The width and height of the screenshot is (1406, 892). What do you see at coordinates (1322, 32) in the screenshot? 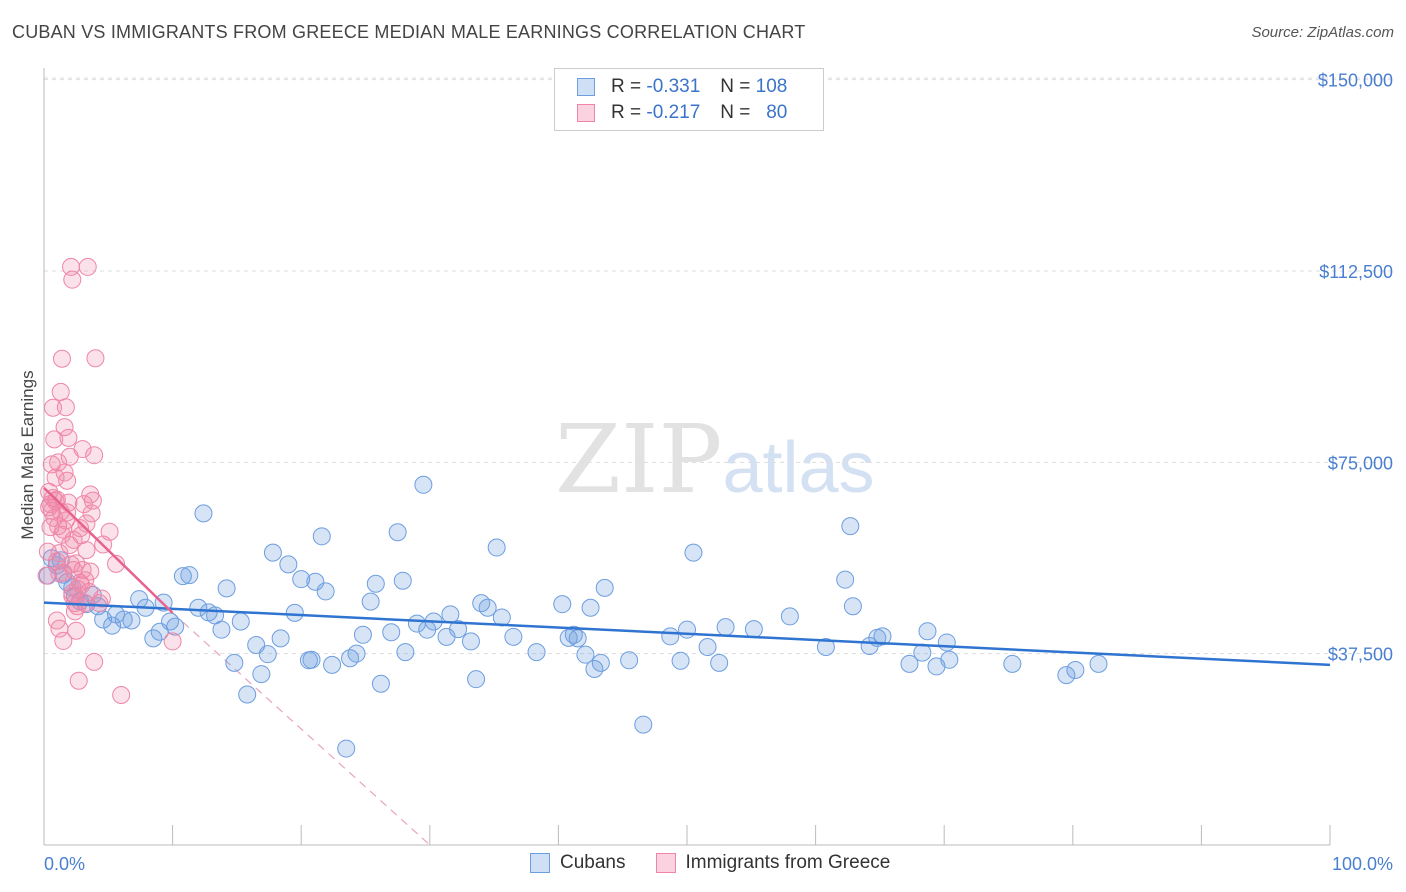
I see `source-label: Source: ZipAtlas.com` at bounding box center [1322, 32].